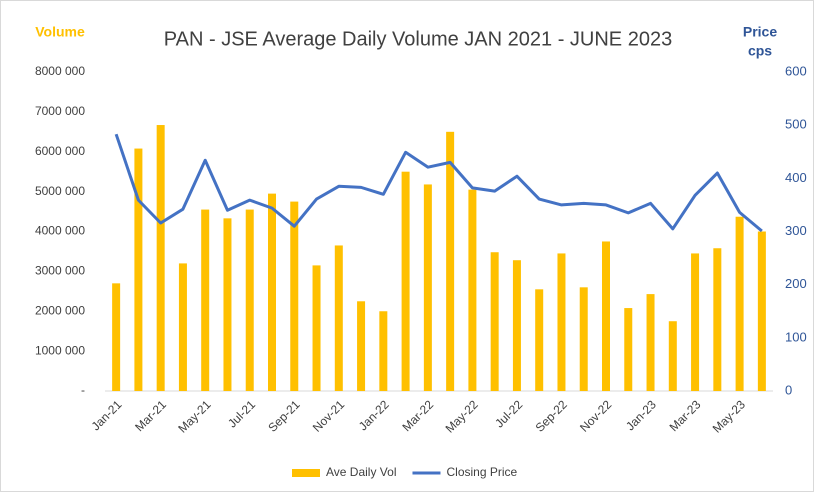 This screenshot has width=815, height=493. What do you see at coordinates (760, 51) in the screenshot?
I see `y2-axis-label: cps` at bounding box center [760, 51].